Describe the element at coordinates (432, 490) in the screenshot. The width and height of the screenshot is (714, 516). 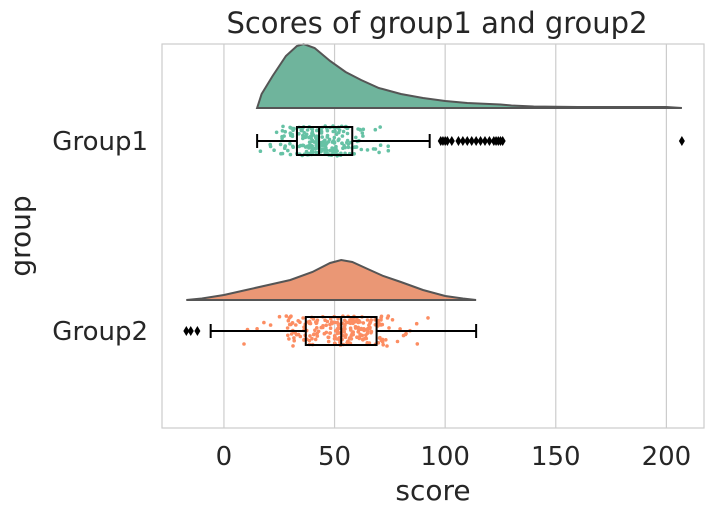
I see `x-axis-label: score` at that location.